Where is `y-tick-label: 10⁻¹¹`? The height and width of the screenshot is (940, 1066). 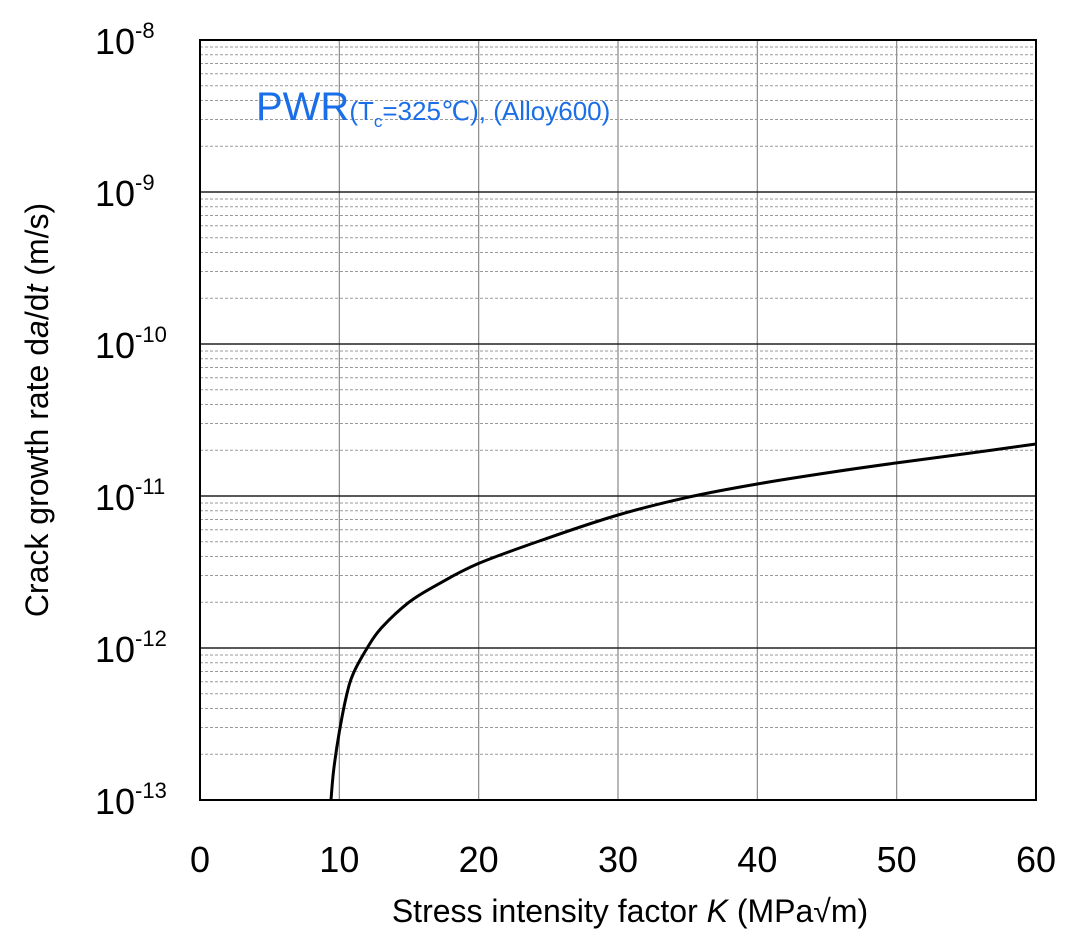 y-tick-label: 10⁻¹¹ is located at coordinates (130, 496).